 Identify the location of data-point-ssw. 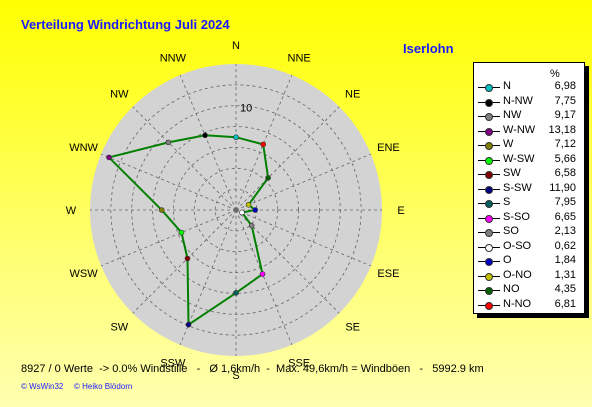
(188, 324).